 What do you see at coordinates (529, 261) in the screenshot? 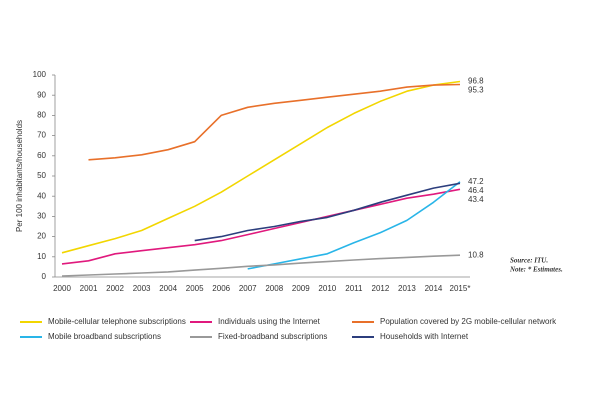
I see `source: Source: ITU.` at bounding box center [529, 261].